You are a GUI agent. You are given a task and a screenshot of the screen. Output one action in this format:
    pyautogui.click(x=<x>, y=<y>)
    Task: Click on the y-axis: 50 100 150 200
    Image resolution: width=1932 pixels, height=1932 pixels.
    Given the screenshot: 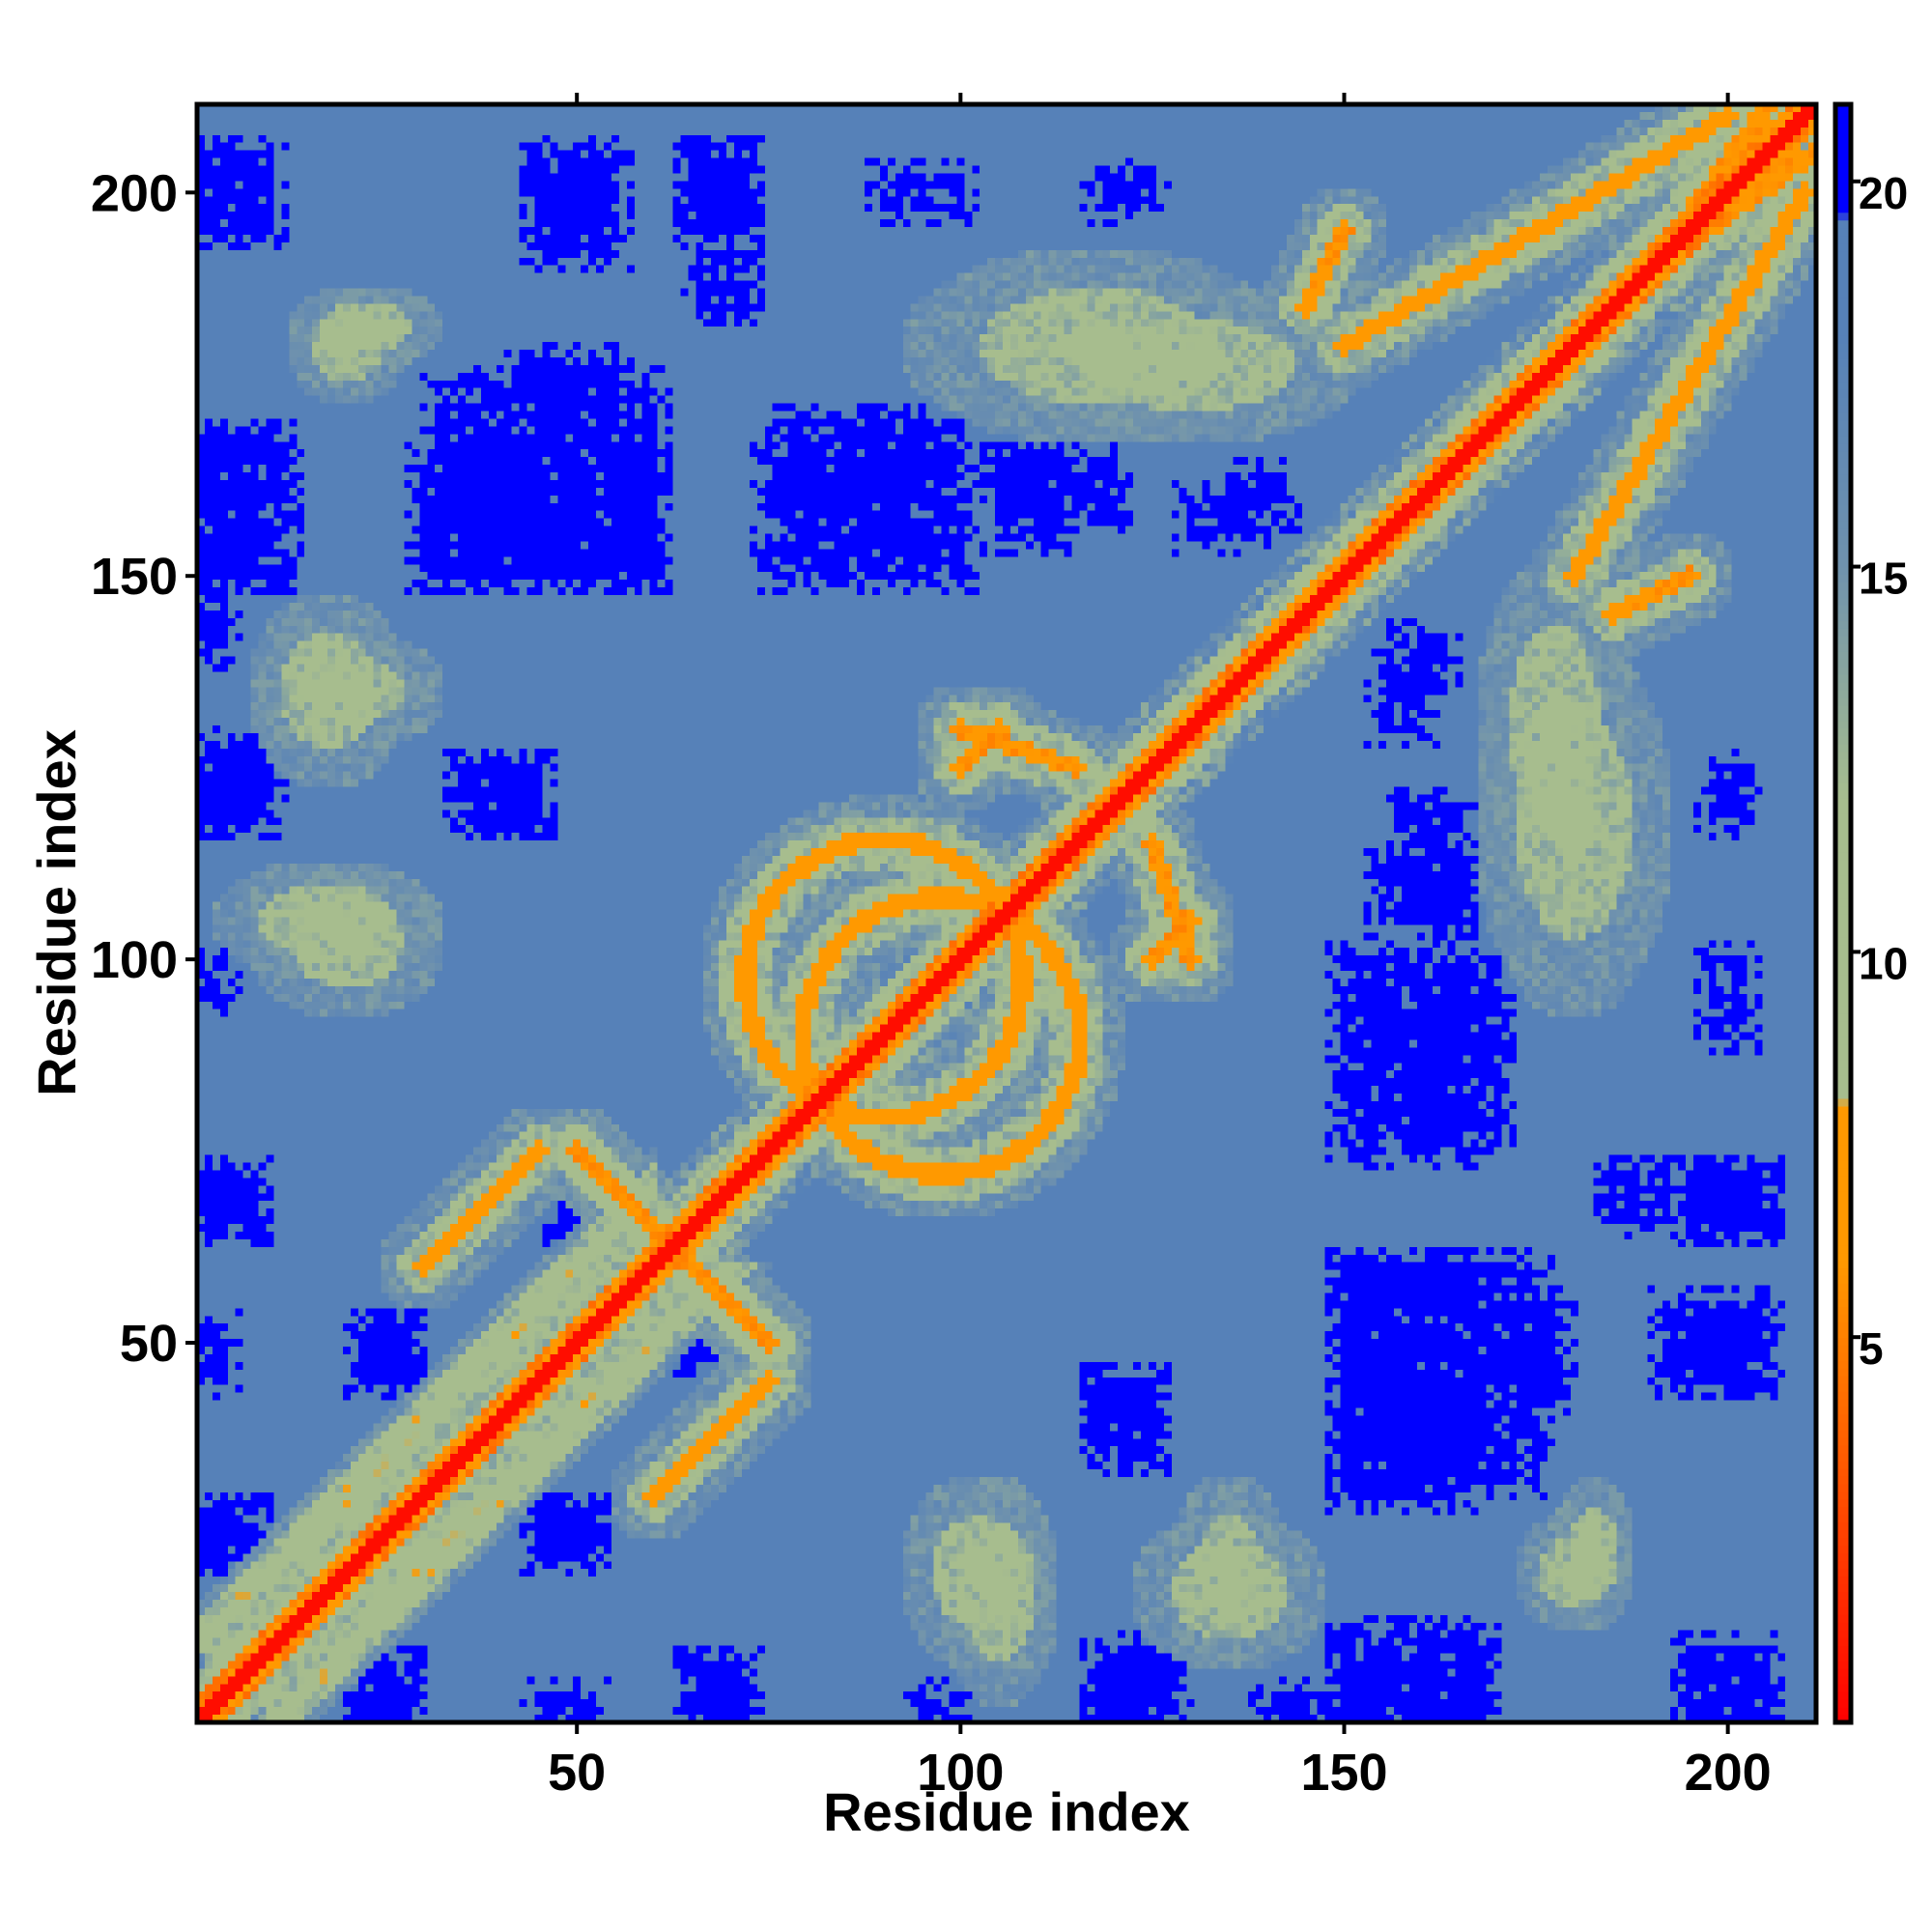 What is the action you would take?
    pyautogui.click(x=144, y=768)
    